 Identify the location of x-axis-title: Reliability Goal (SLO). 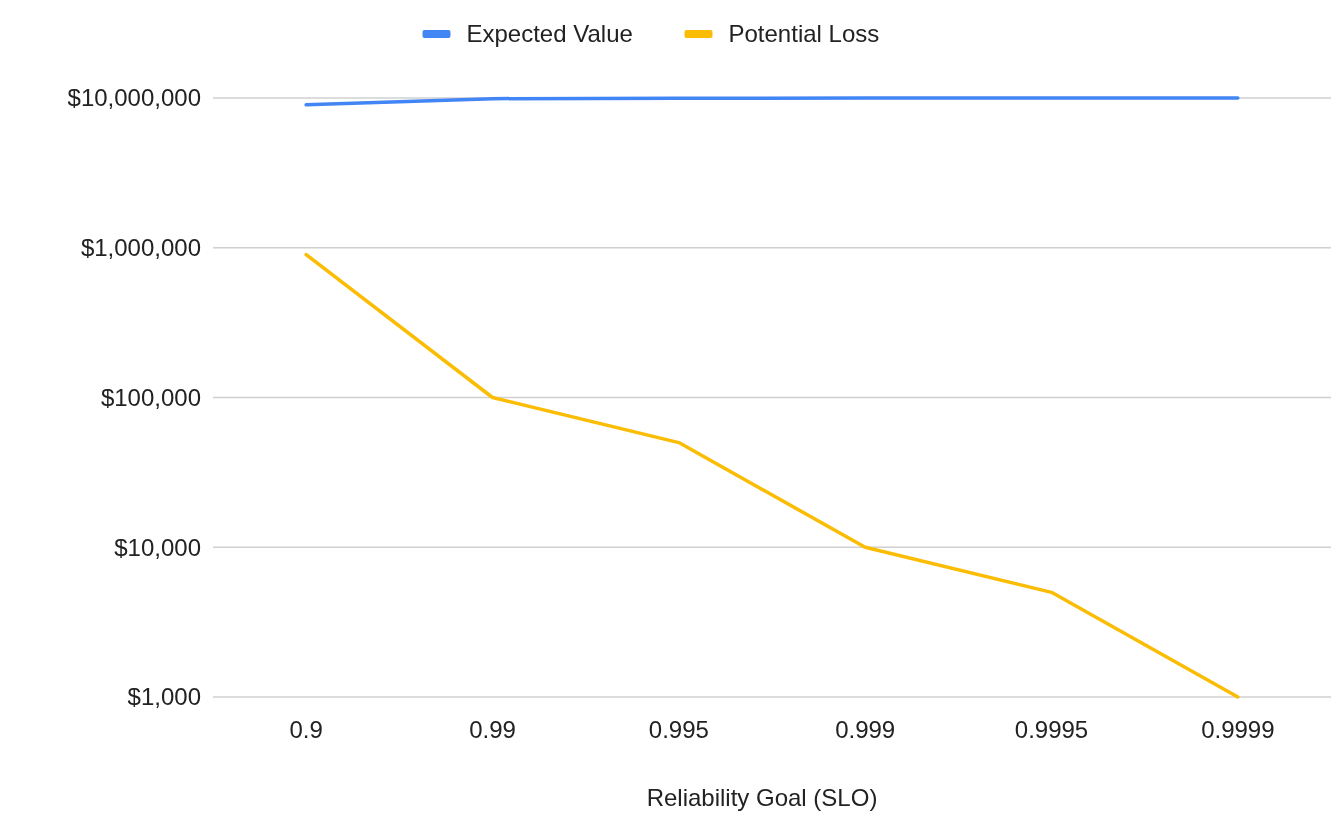
(762, 797).